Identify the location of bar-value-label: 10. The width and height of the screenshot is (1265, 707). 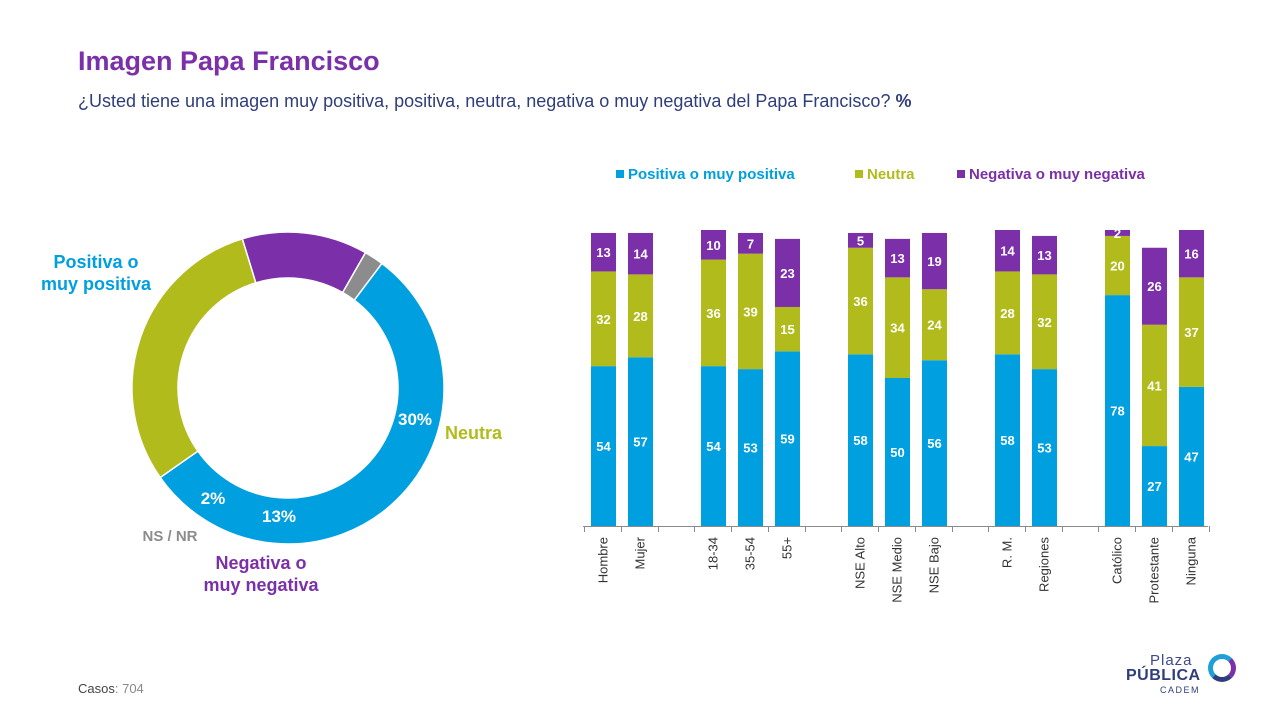
(713, 245).